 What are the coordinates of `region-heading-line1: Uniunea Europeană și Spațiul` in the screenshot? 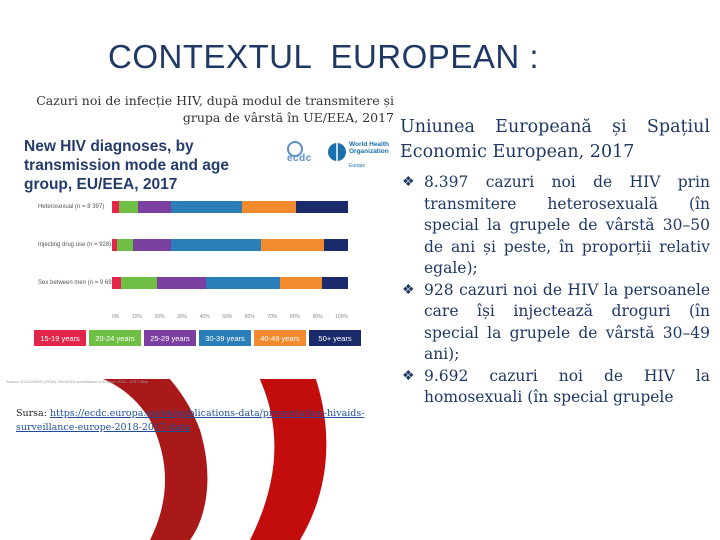 It's located at (555, 127).